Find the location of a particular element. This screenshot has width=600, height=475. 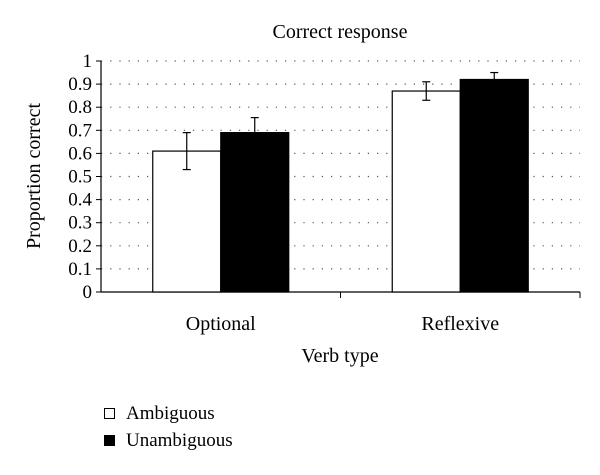

legend-item-unambiguous: Unambiguous is located at coordinates (168, 440).